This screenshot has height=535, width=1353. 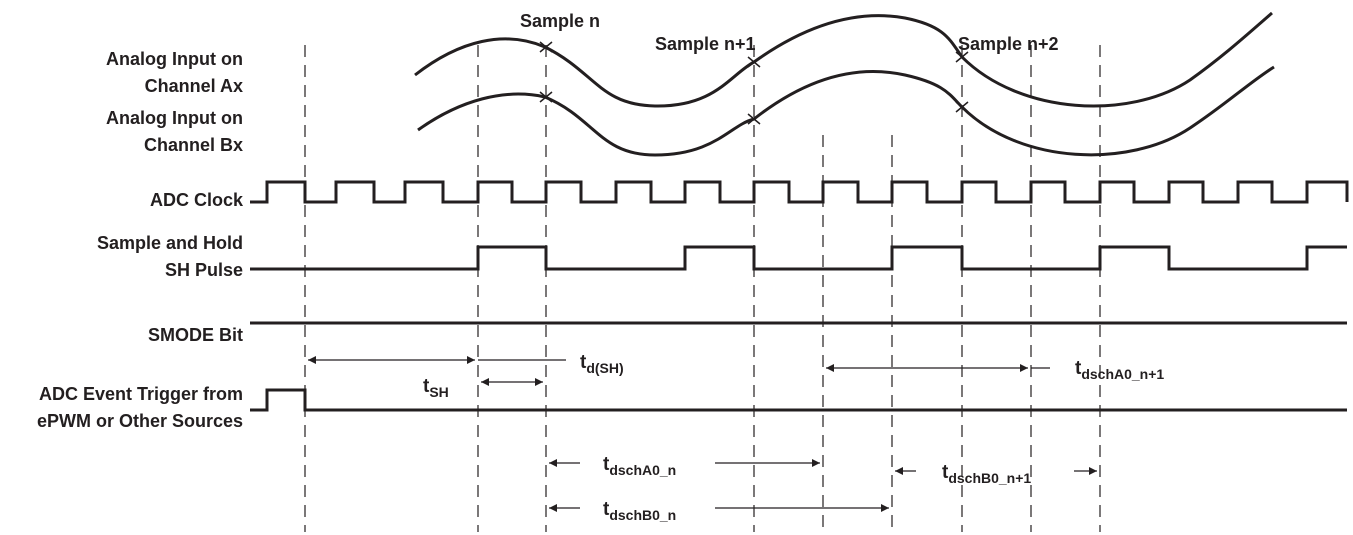 What do you see at coordinates (194, 86) in the screenshot?
I see `analog-a-label-line2: Channel Ax` at bounding box center [194, 86].